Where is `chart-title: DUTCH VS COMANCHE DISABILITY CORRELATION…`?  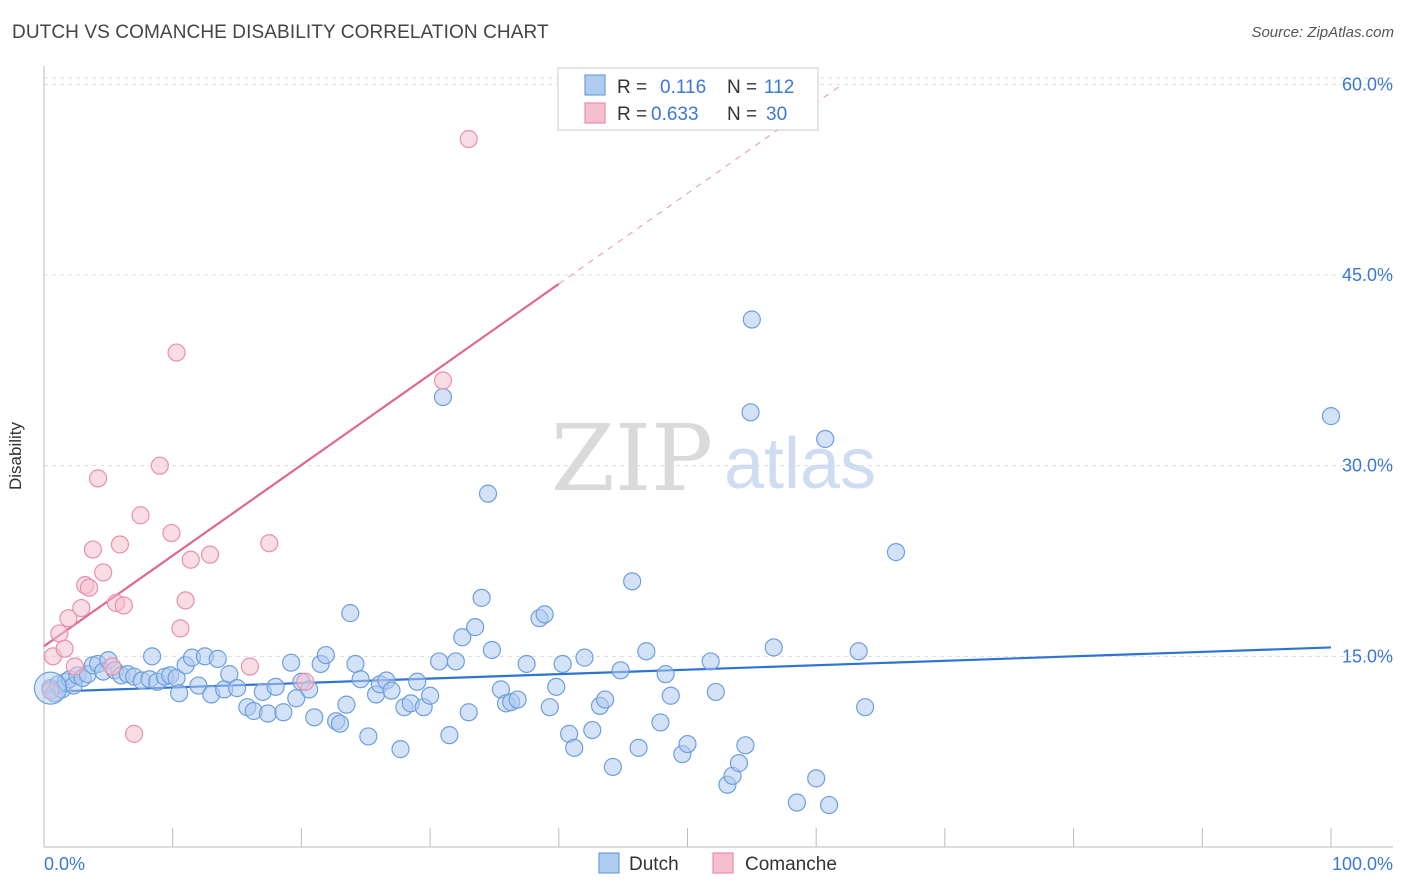 chart-title: DUTCH VS COMANCHE DISABILITY CORRELATION… is located at coordinates (280, 32).